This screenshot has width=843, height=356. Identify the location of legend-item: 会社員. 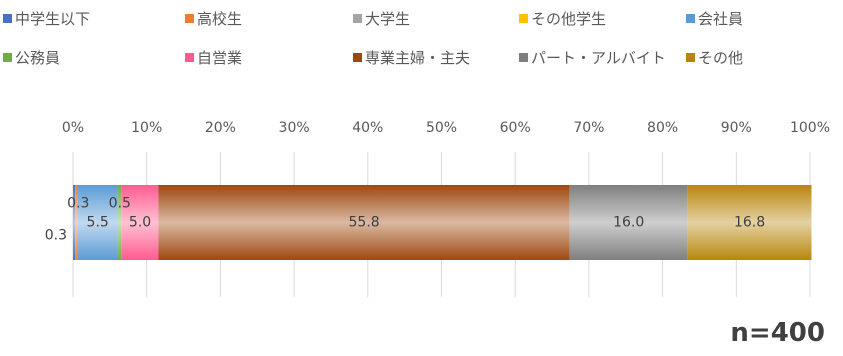
(714, 18).